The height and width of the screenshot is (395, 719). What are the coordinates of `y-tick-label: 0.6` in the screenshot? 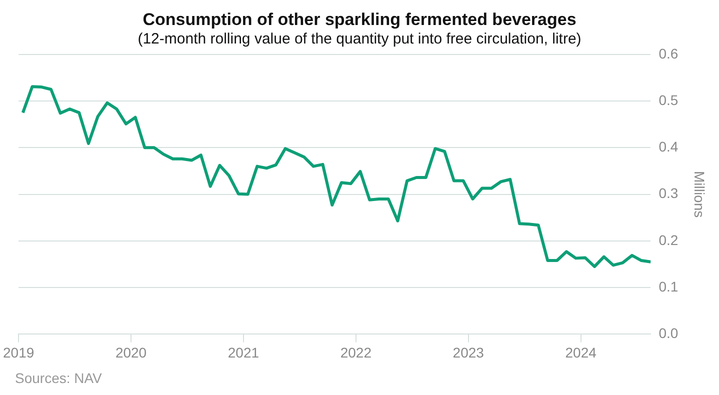 It's located at (668, 53).